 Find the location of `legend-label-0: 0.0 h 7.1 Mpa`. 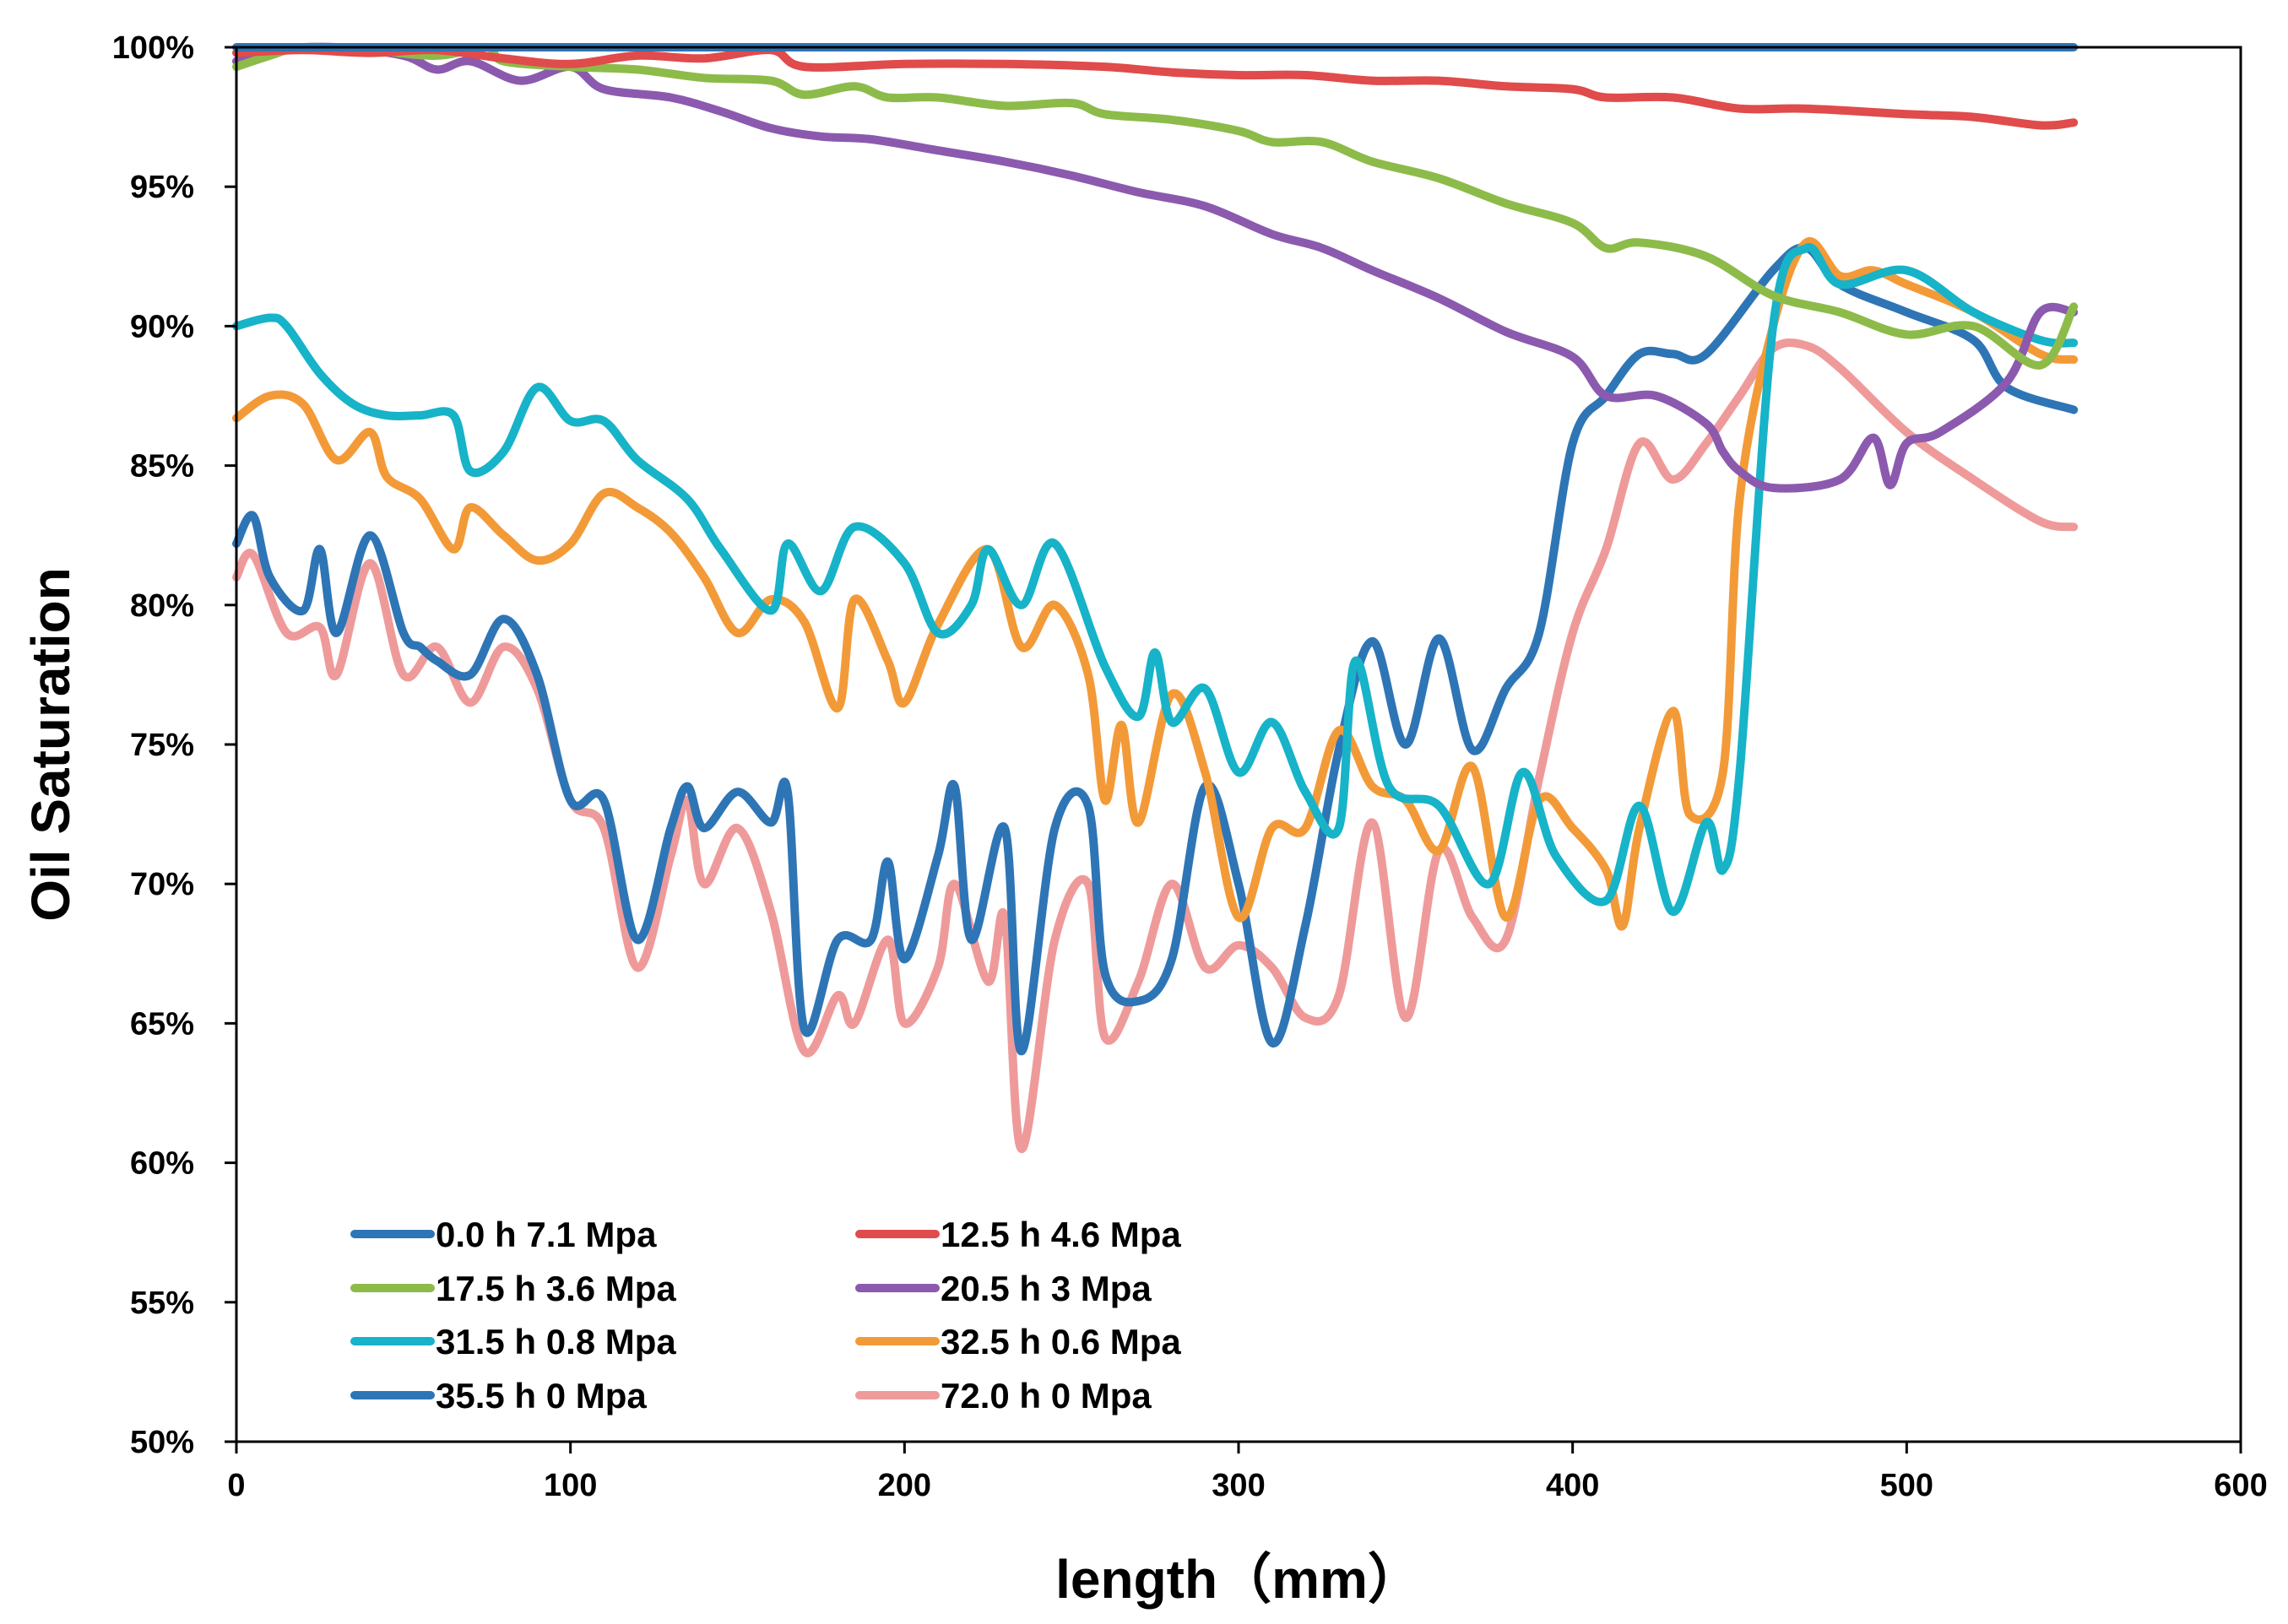

legend-label-0: 0.0 h 7.1 Mpa is located at coordinates (546, 1234).